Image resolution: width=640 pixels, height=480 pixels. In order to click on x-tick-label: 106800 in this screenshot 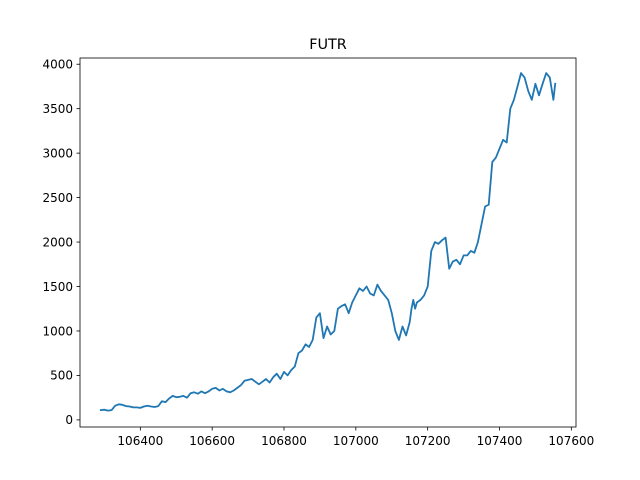, I will do `click(284, 441)`.